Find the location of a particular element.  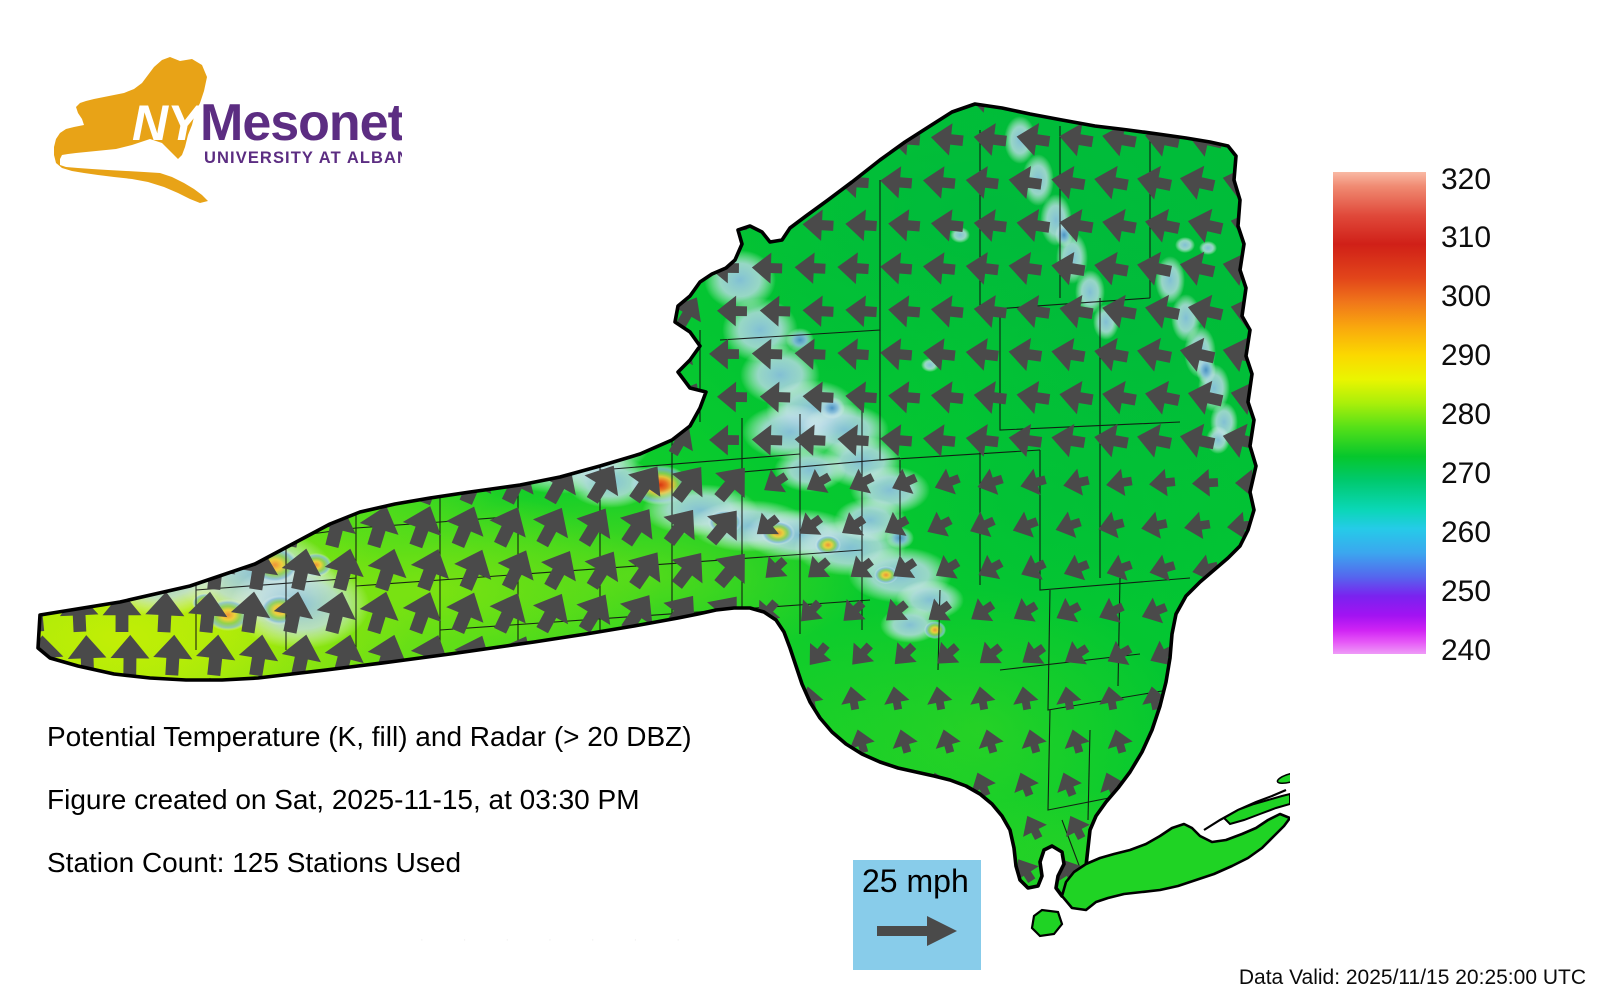

staten-island is located at coordinates (1047, 923).